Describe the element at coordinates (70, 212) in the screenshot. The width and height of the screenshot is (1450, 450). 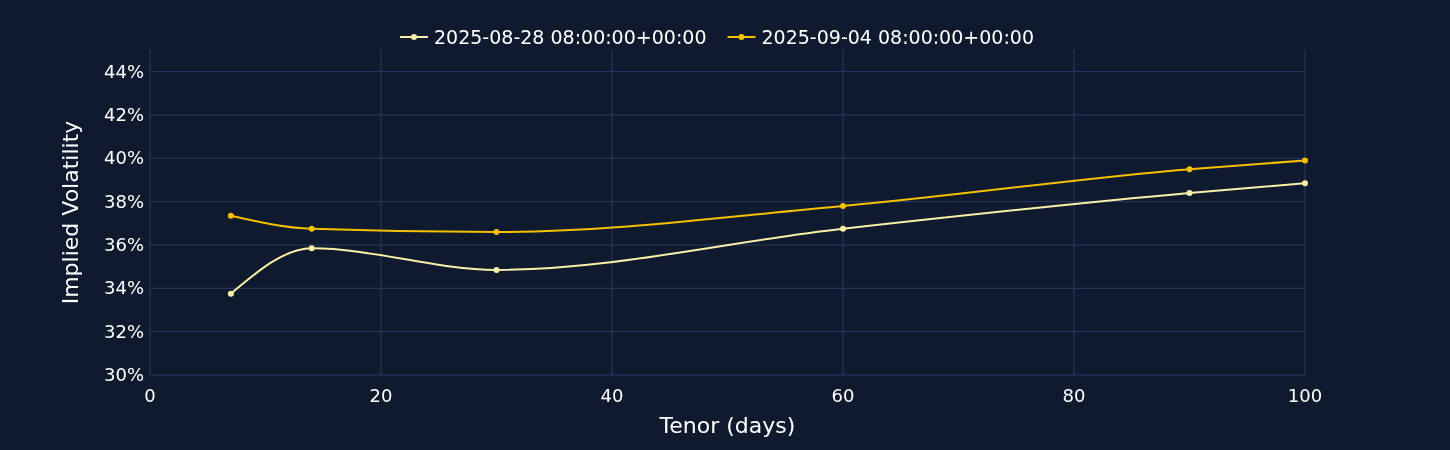
I see `y-axis-title: Implied Volatility` at that location.